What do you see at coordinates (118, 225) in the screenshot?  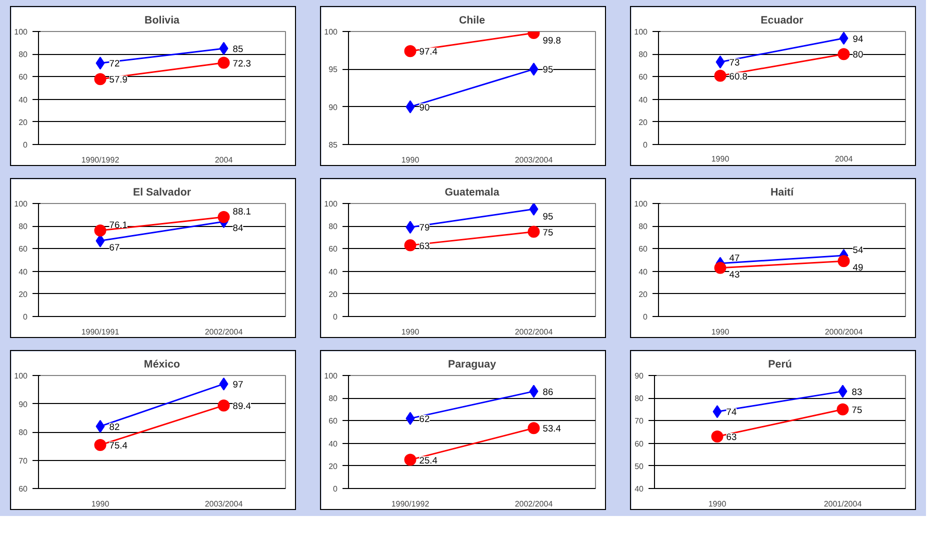 I see `data-label: 76.1` at bounding box center [118, 225].